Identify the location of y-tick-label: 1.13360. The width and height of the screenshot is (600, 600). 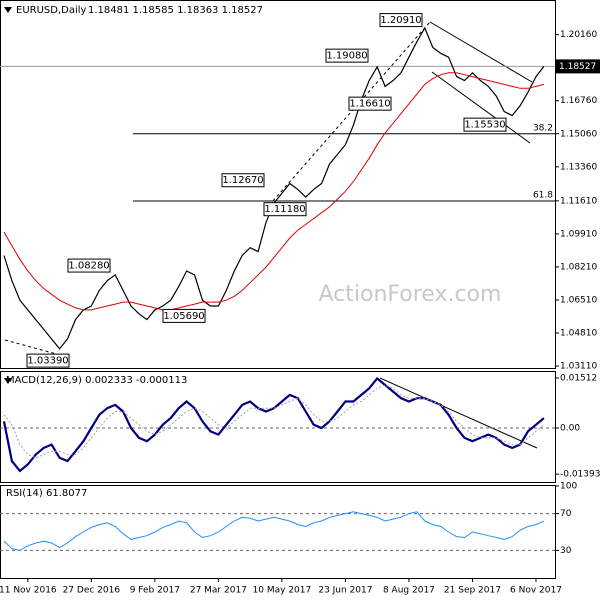
(578, 167).